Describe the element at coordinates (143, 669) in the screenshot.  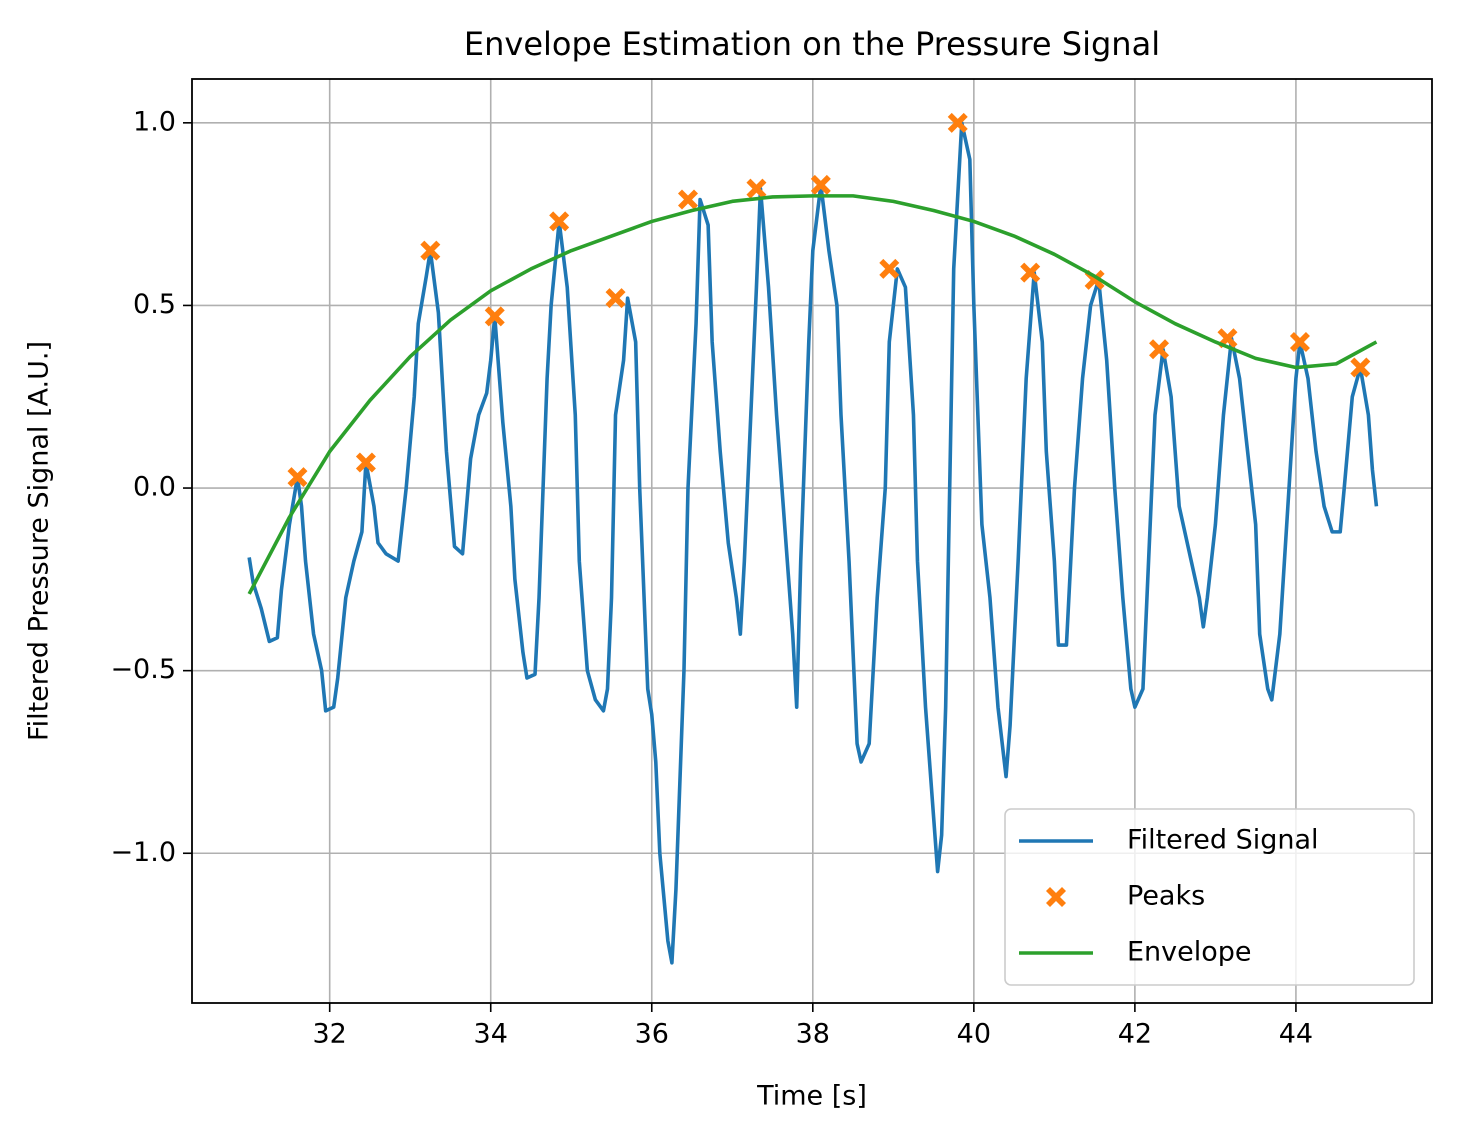
I see `y-tick-label: −0.5` at that location.